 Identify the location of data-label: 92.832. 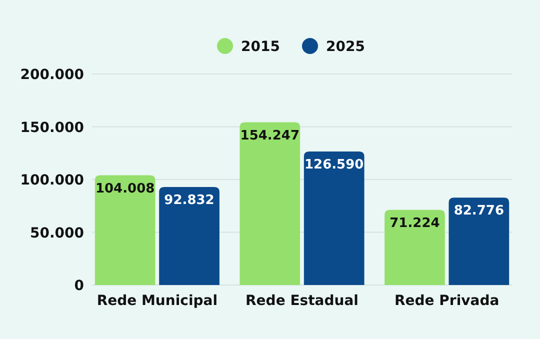
(189, 200).